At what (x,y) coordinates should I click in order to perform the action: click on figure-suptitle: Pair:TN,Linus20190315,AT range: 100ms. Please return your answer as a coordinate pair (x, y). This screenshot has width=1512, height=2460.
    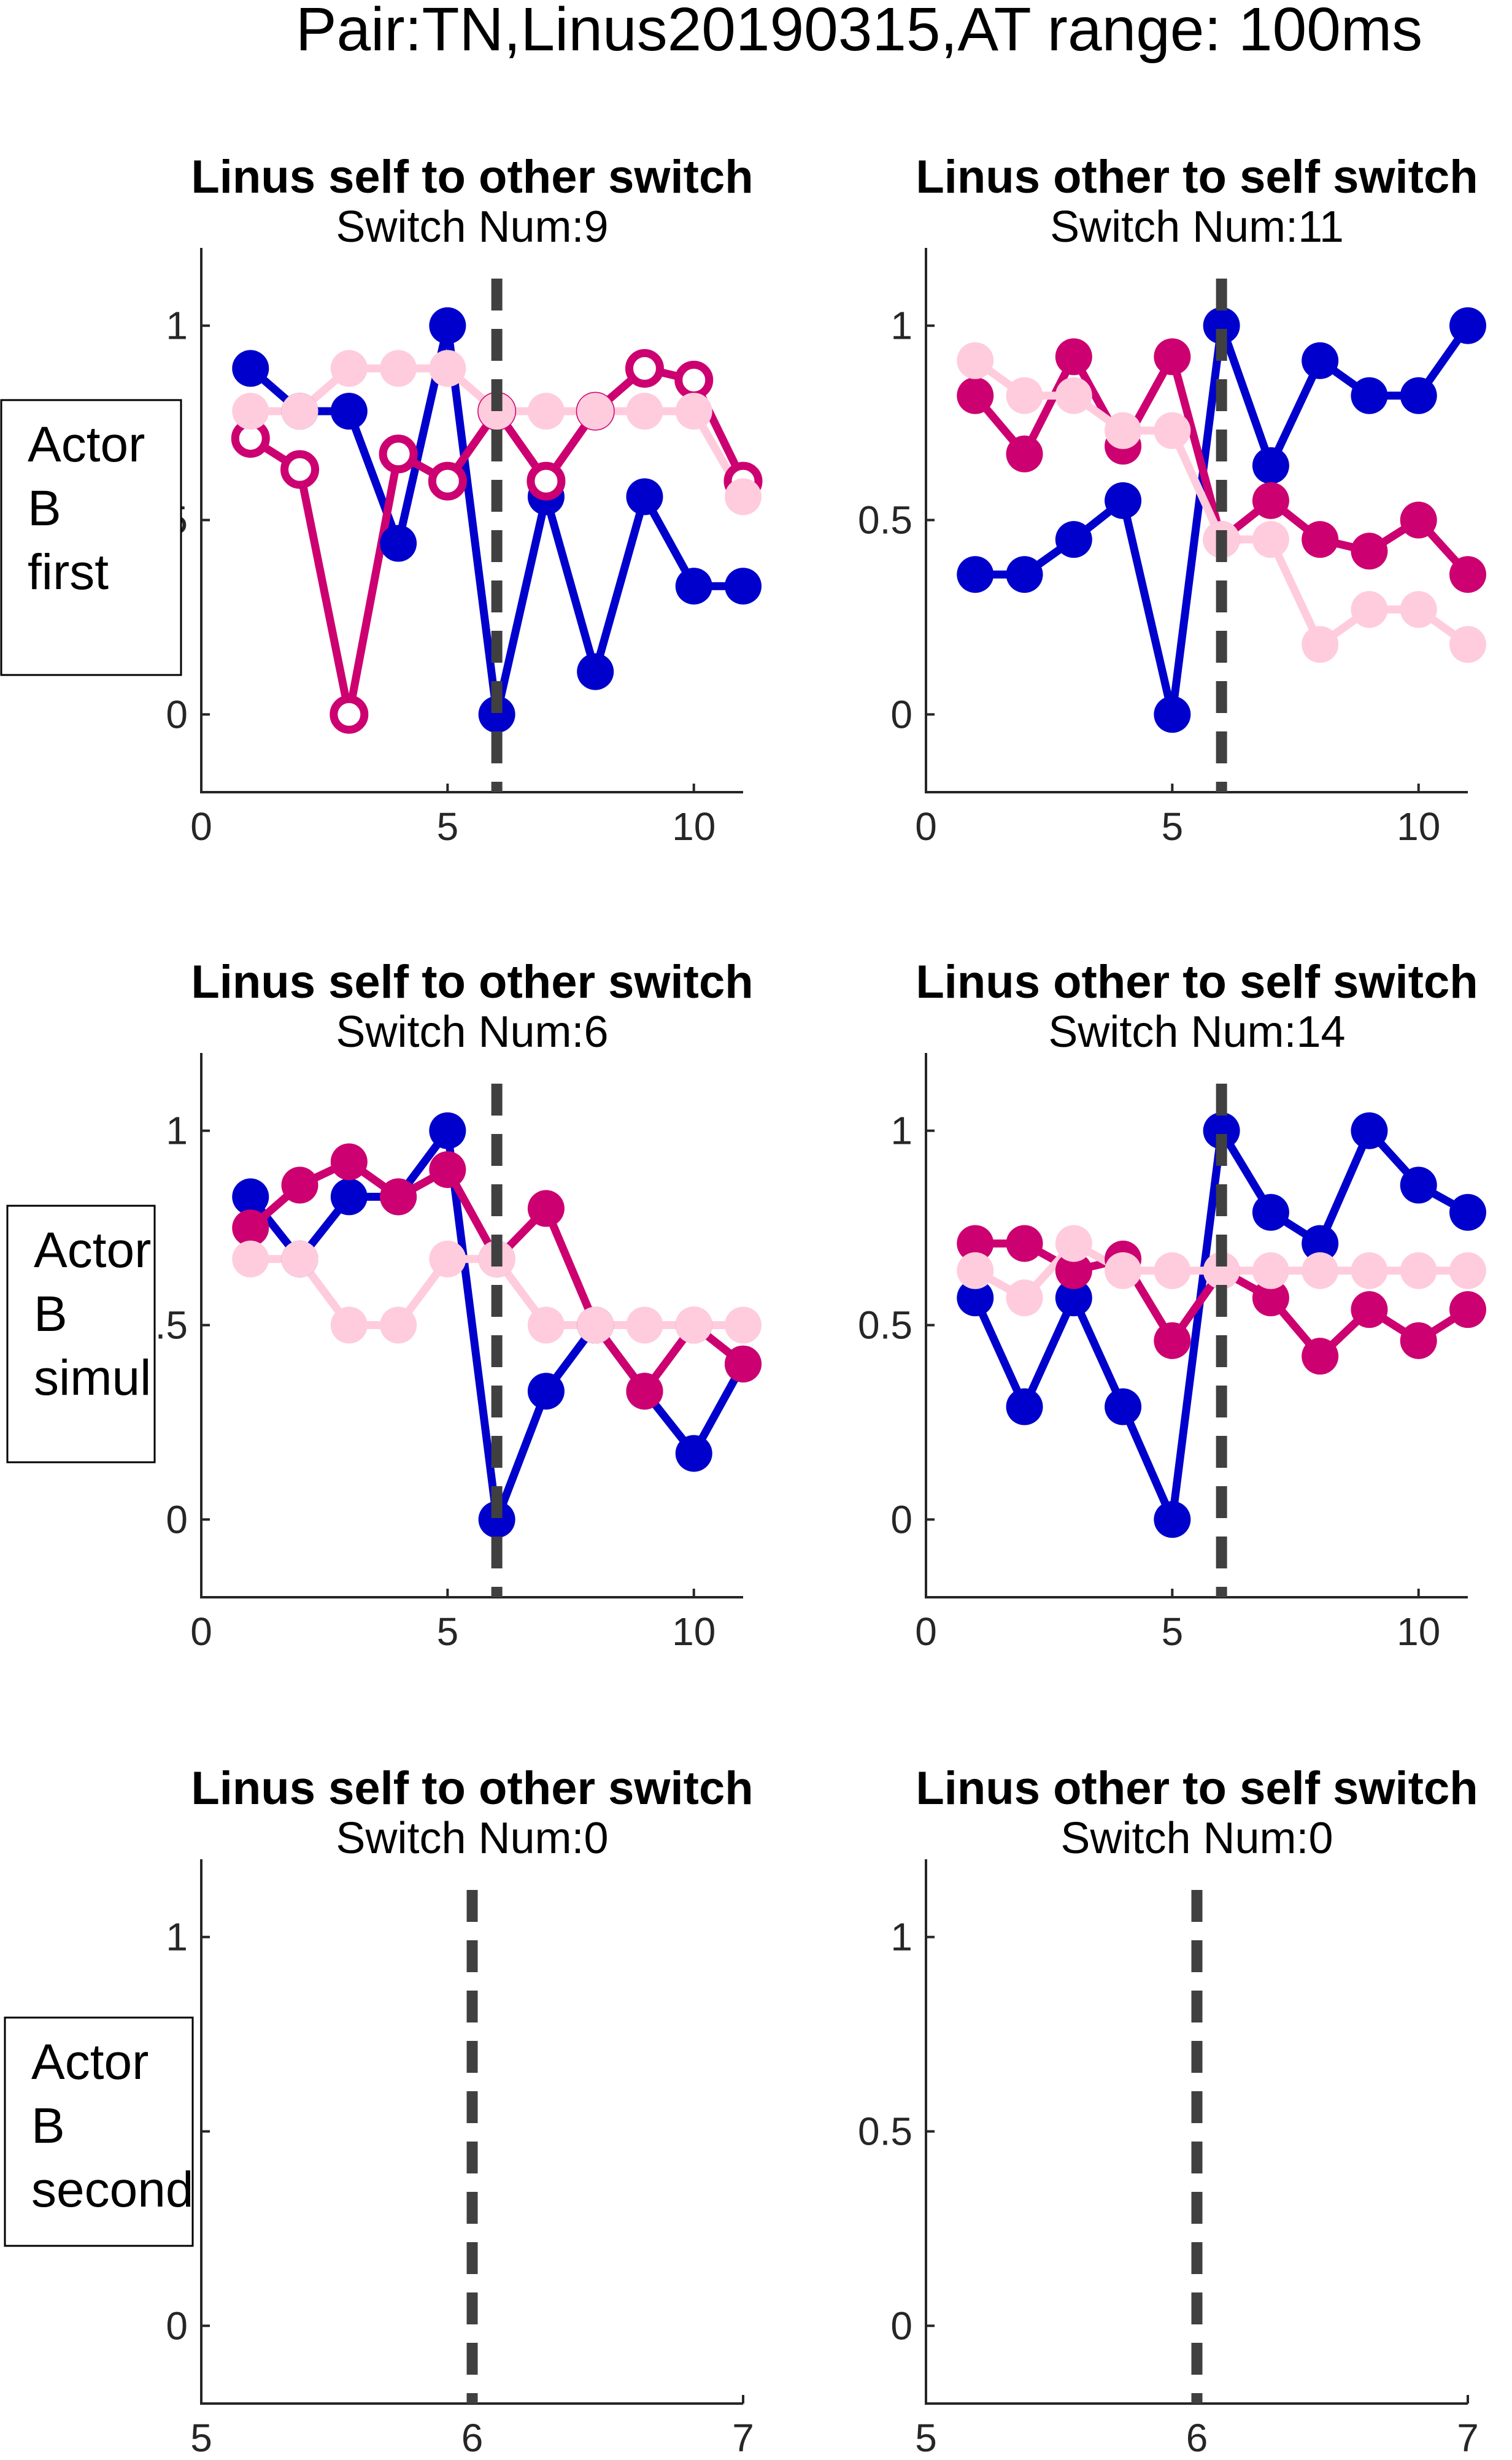
    Looking at the image, I should click on (859, 32).